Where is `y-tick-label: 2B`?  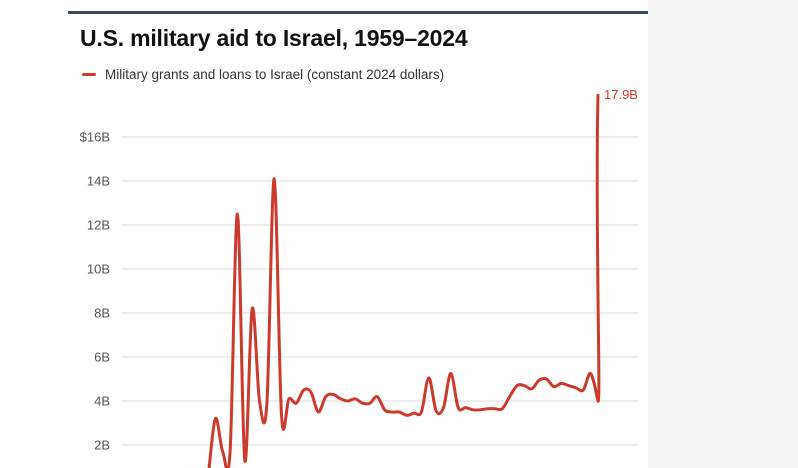
y-tick-label: 2B is located at coordinates (102, 445).